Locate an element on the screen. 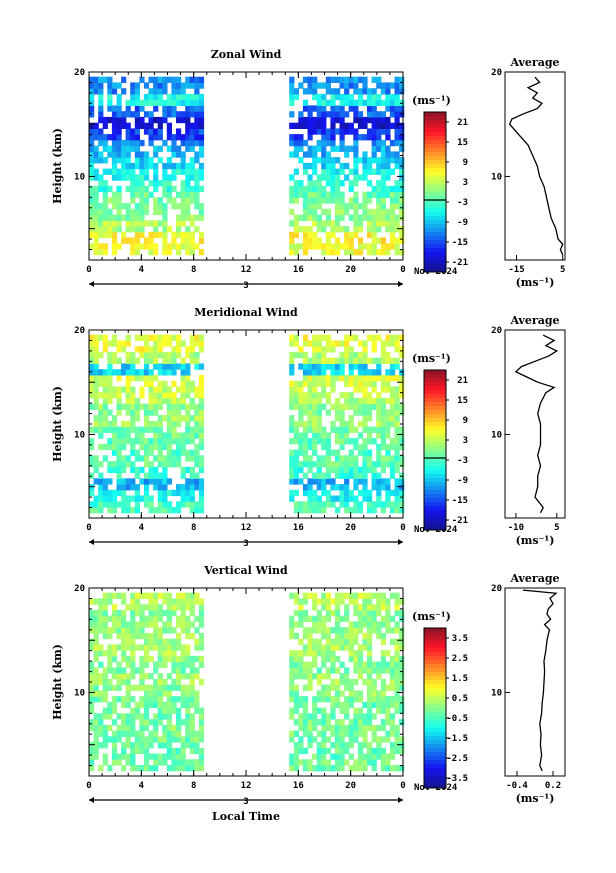  average-y-tick-label: 10 is located at coordinates (496, 693).